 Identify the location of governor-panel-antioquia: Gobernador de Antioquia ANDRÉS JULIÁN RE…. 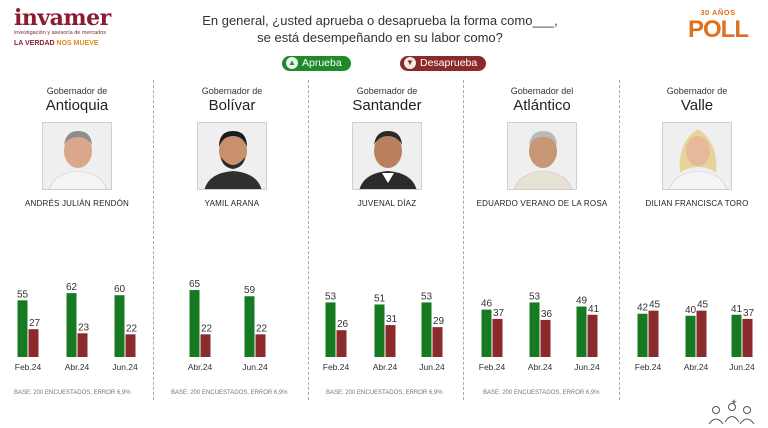
(77, 240).